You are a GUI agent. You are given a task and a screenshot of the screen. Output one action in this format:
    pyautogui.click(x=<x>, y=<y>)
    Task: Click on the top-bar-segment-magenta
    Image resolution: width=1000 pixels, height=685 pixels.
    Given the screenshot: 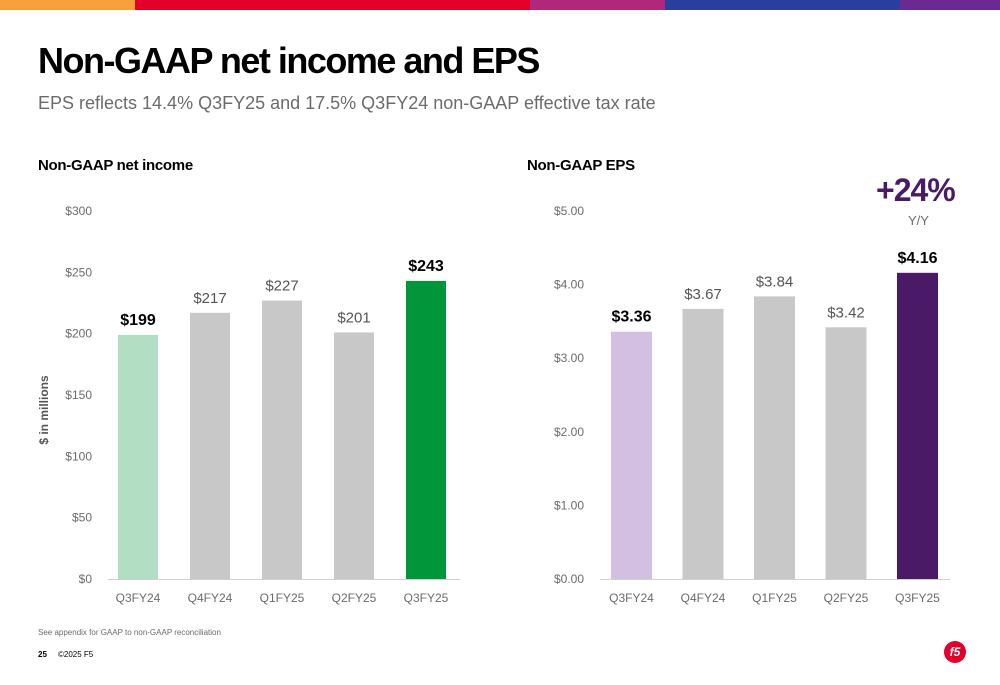 What is the action you would take?
    pyautogui.click(x=597, y=5)
    